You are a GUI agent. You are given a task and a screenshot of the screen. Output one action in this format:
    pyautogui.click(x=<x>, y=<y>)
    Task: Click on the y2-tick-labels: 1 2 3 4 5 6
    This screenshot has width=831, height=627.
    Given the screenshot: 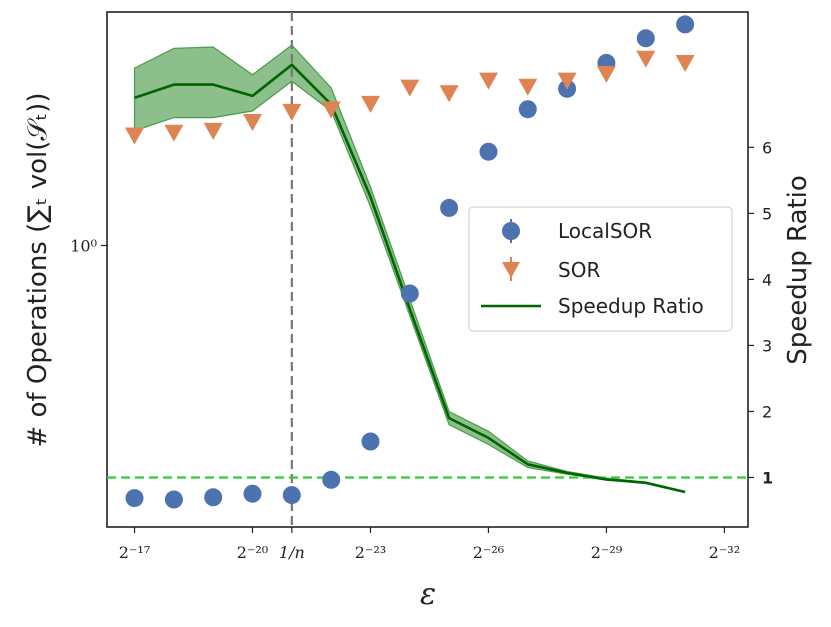 What is the action you would take?
    pyautogui.click(x=767, y=312)
    